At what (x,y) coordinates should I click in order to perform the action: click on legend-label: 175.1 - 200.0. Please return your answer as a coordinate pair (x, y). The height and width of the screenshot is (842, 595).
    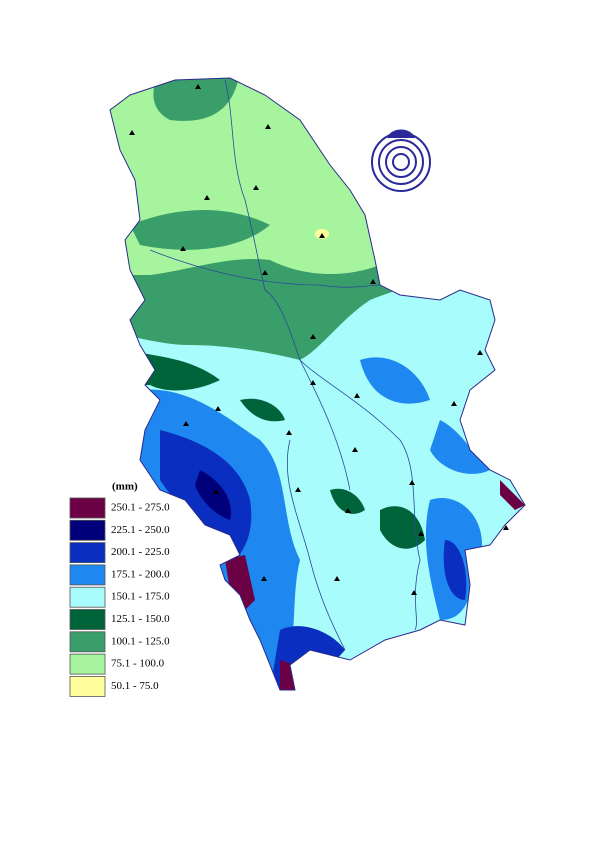
    Looking at the image, I should click on (140, 574).